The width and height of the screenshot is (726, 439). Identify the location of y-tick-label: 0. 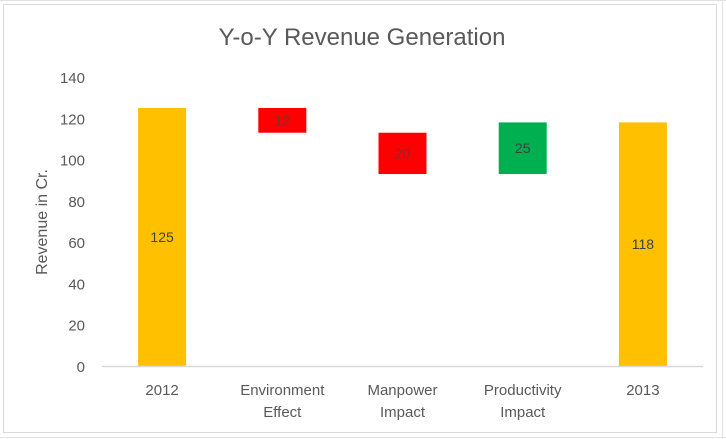
(81, 367).